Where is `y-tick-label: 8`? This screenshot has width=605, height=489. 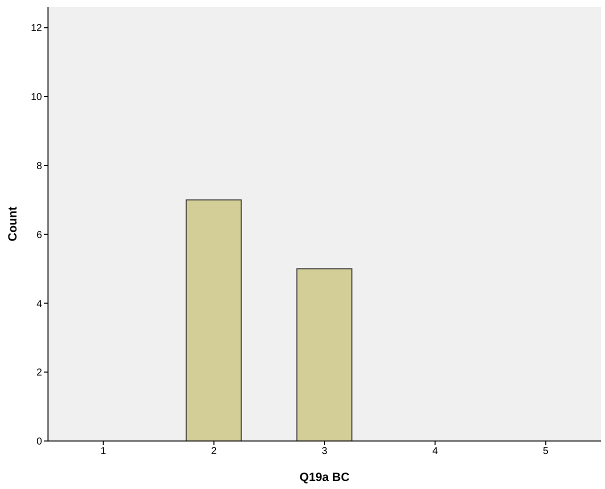 y-tick-label: 8 is located at coordinates (39, 166).